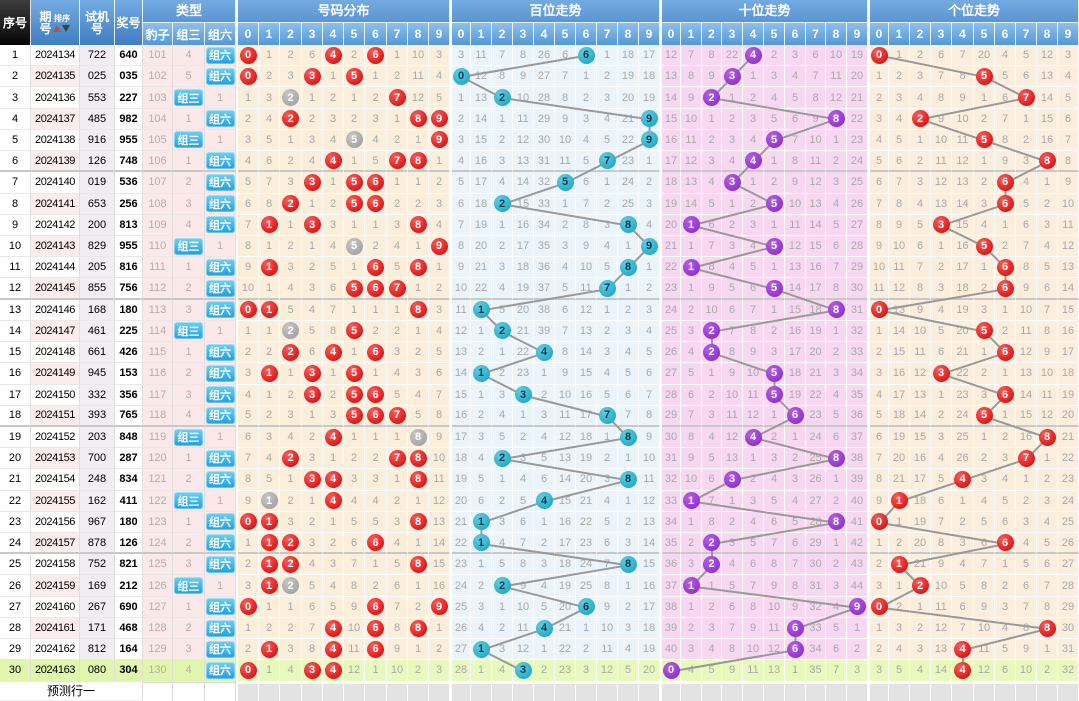 This screenshot has width=1079, height=701. I want to click on dist-cell: 7, so click(397, 459).